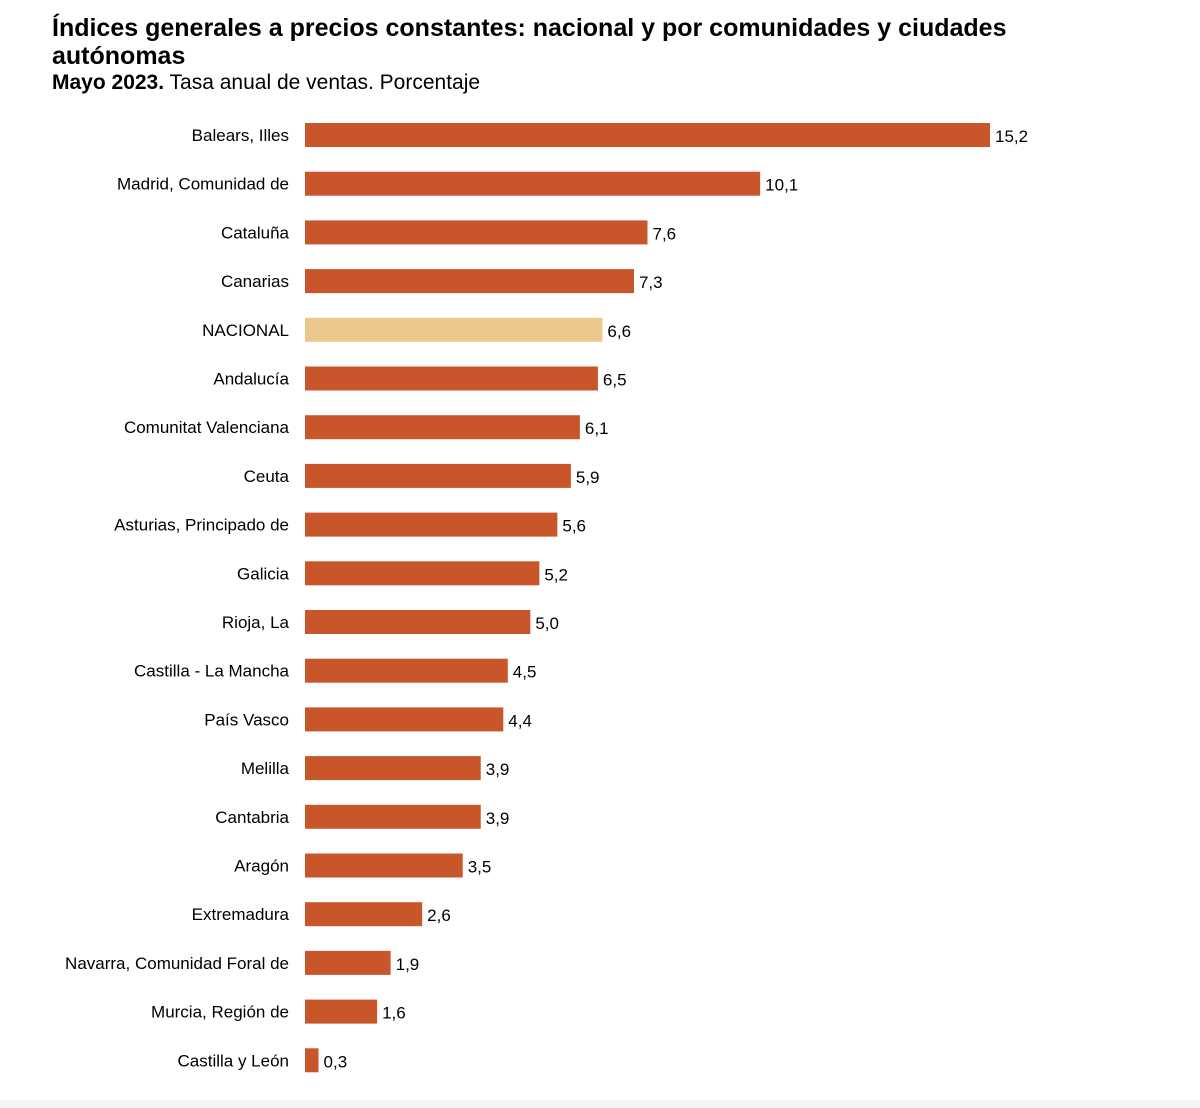 This screenshot has width=1200, height=1108. I want to click on category-label: Madrid, Comunidad de, so click(203, 184).